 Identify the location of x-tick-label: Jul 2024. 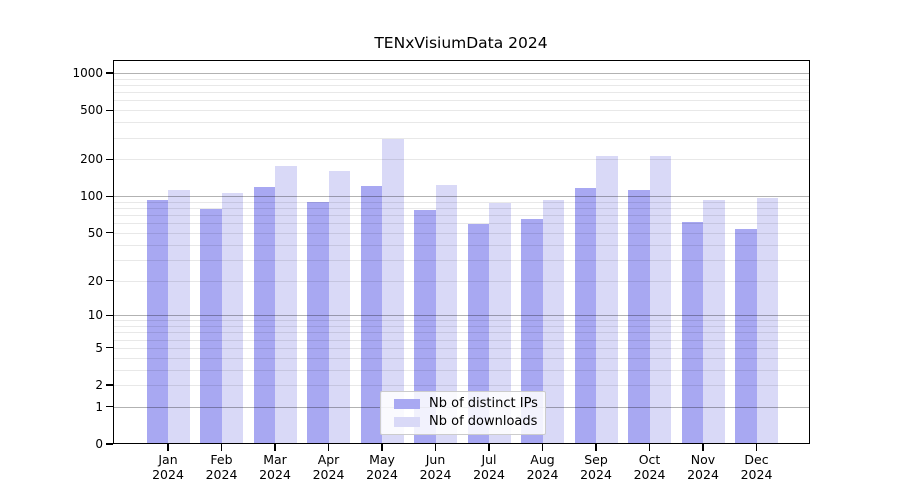
(489, 467).